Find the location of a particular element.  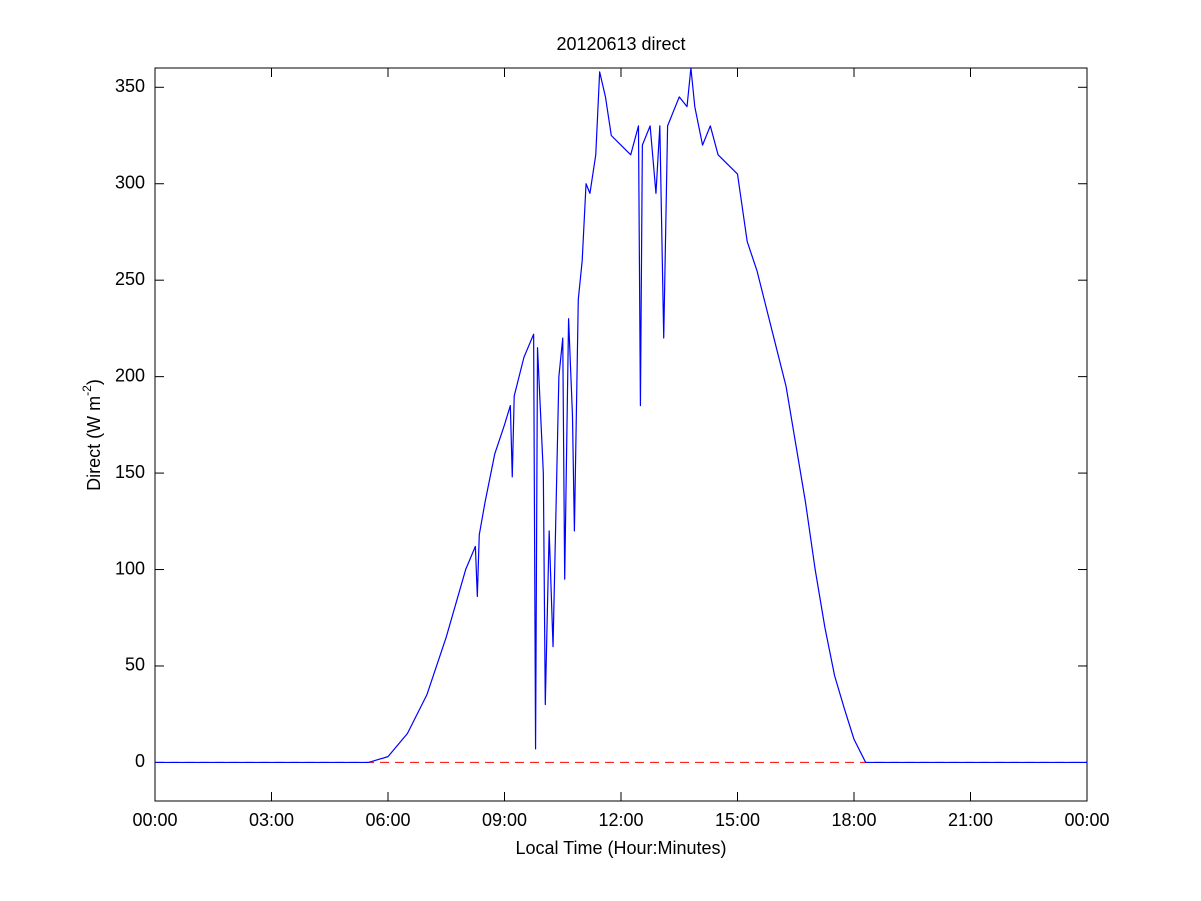

x-tick-label: 15:00 is located at coordinates (737, 820).